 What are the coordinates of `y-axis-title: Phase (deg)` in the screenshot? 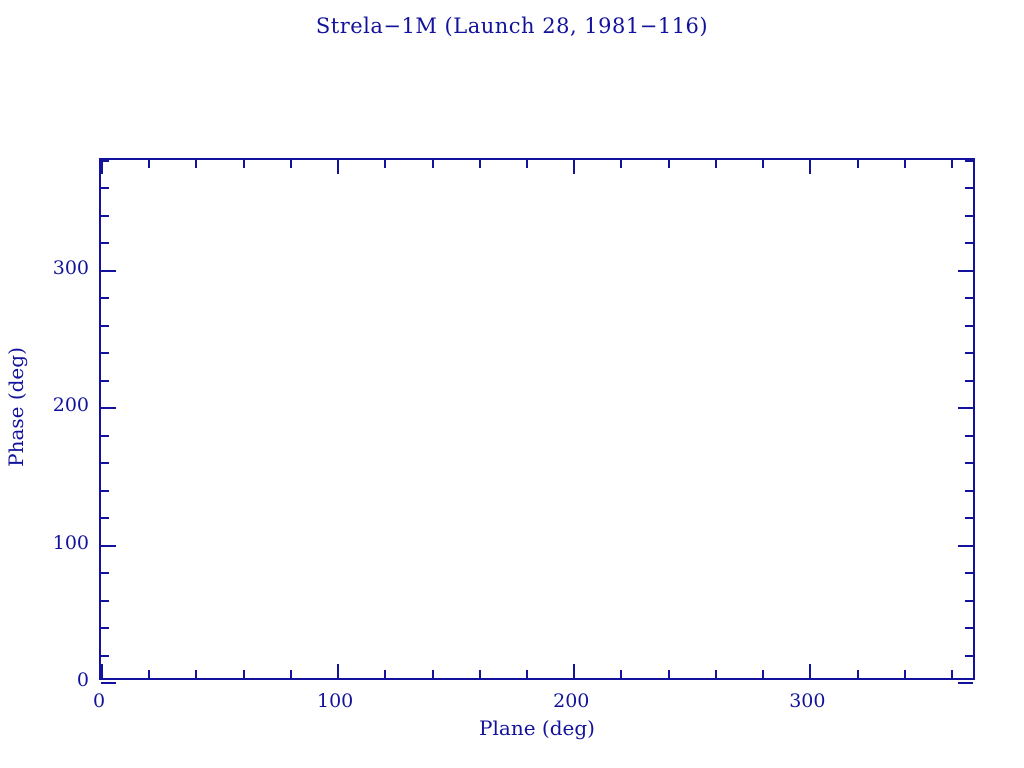 It's located at (16, 407).